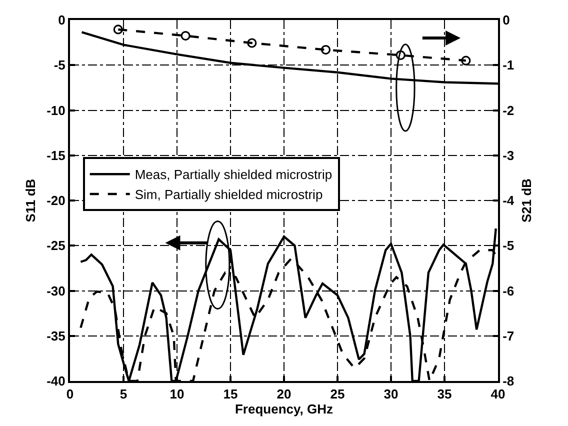 The height and width of the screenshot is (426, 568). What do you see at coordinates (508, 65) in the screenshot?
I see `y2-tick-label: -1` at bounding box center [508, 65].